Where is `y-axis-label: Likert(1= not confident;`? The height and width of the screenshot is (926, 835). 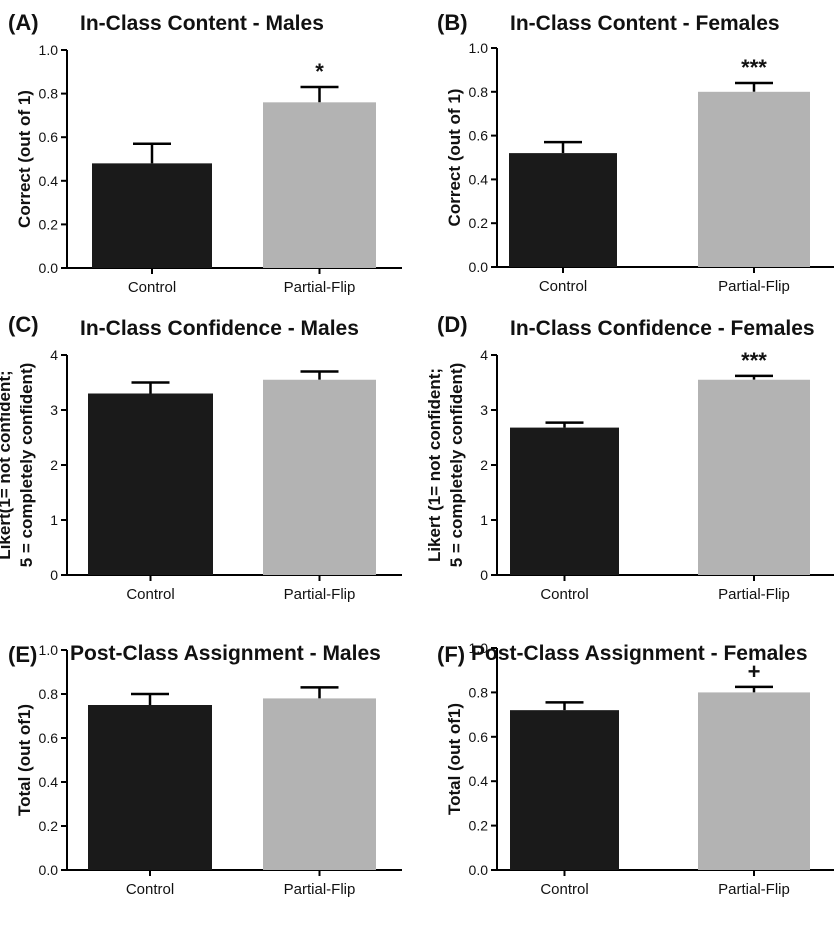
y-axis-label: Likert(1= not confident; is located at coordinates (7, 464).